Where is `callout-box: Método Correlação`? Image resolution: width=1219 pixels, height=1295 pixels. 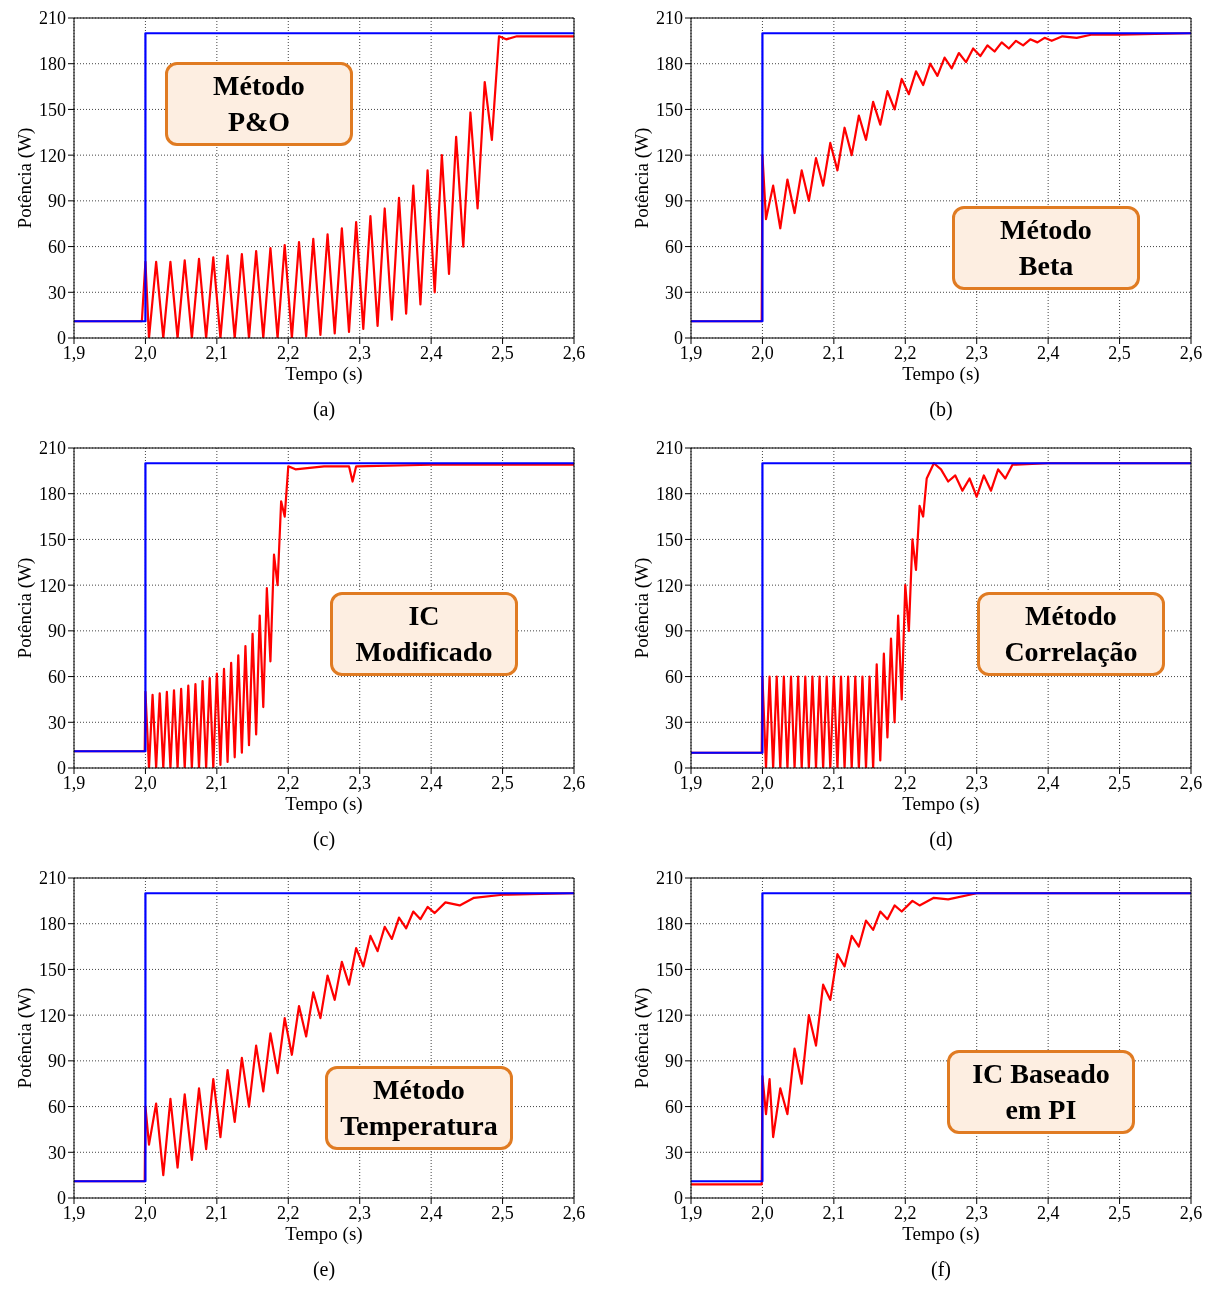
callout-box: Método Correlação is located at coordinates (1071, 633).